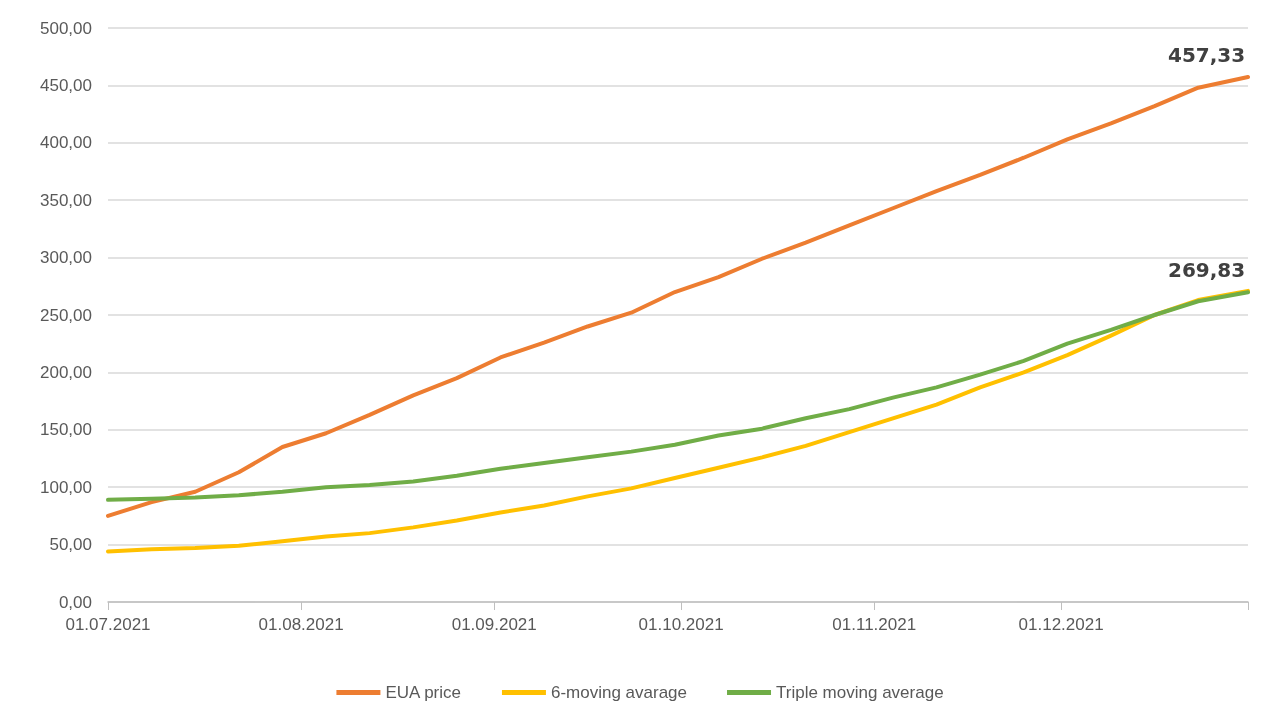 The height and width of the screenshot is (722, 1280). I want to click on y-tick-label: 450,00, so click(66, 85).